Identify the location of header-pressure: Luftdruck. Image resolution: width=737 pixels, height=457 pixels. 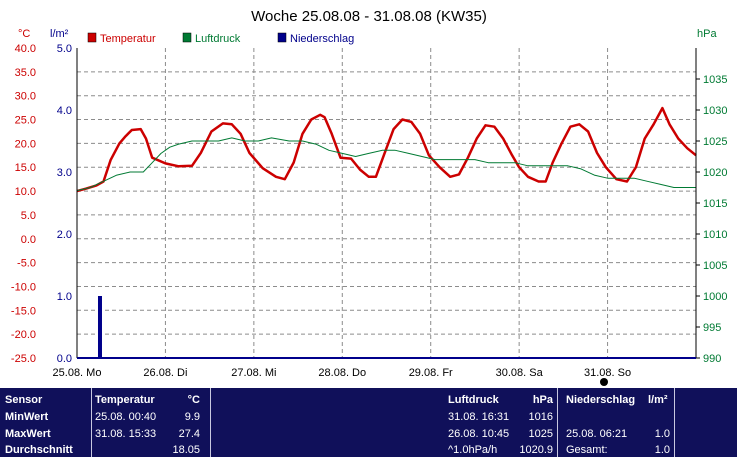
(473, 400).